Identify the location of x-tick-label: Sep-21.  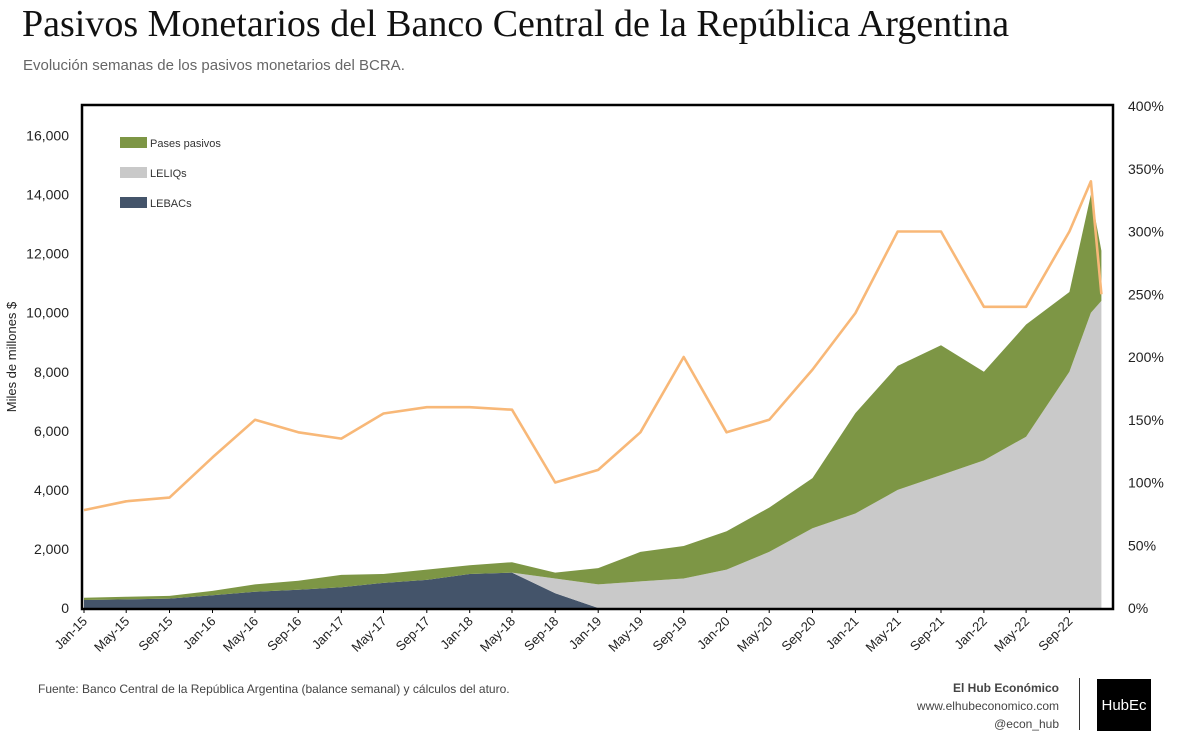
(927, 634).